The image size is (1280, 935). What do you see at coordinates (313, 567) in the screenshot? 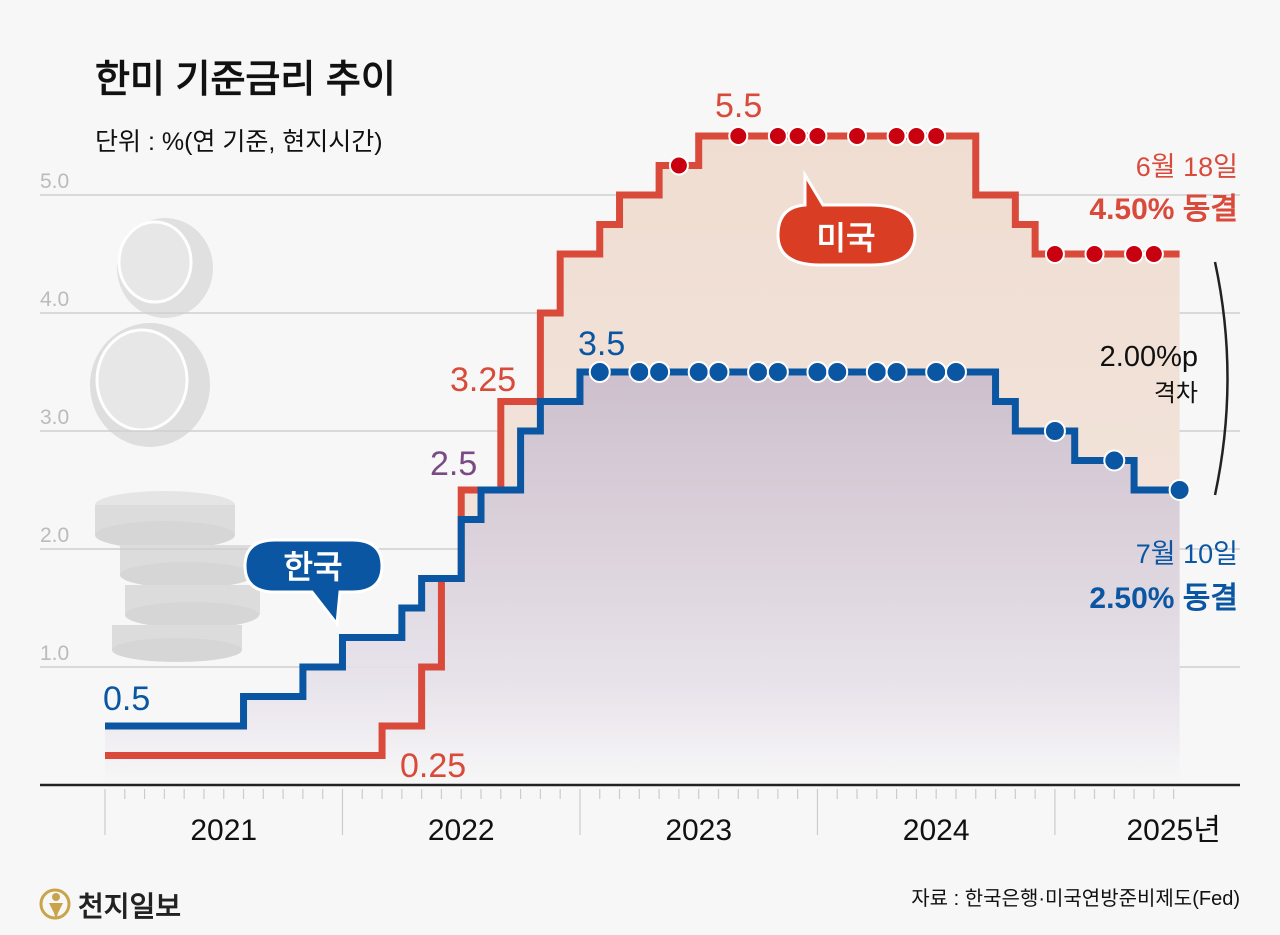
I see `kr-bubble-label: 한국` at bounding box center [313, 567].